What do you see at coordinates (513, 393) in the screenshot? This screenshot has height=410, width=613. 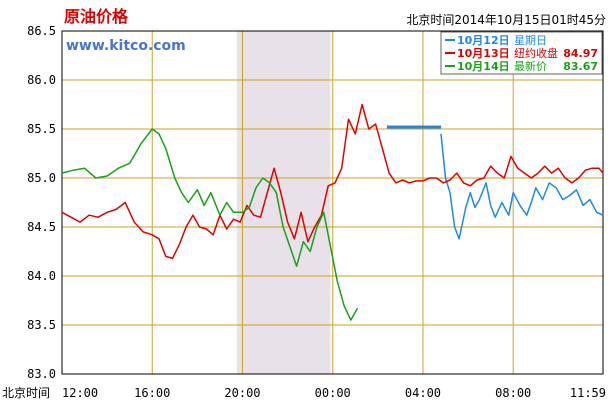 I see `x-tick-label: 08:00` at bounding box center [513, 393].